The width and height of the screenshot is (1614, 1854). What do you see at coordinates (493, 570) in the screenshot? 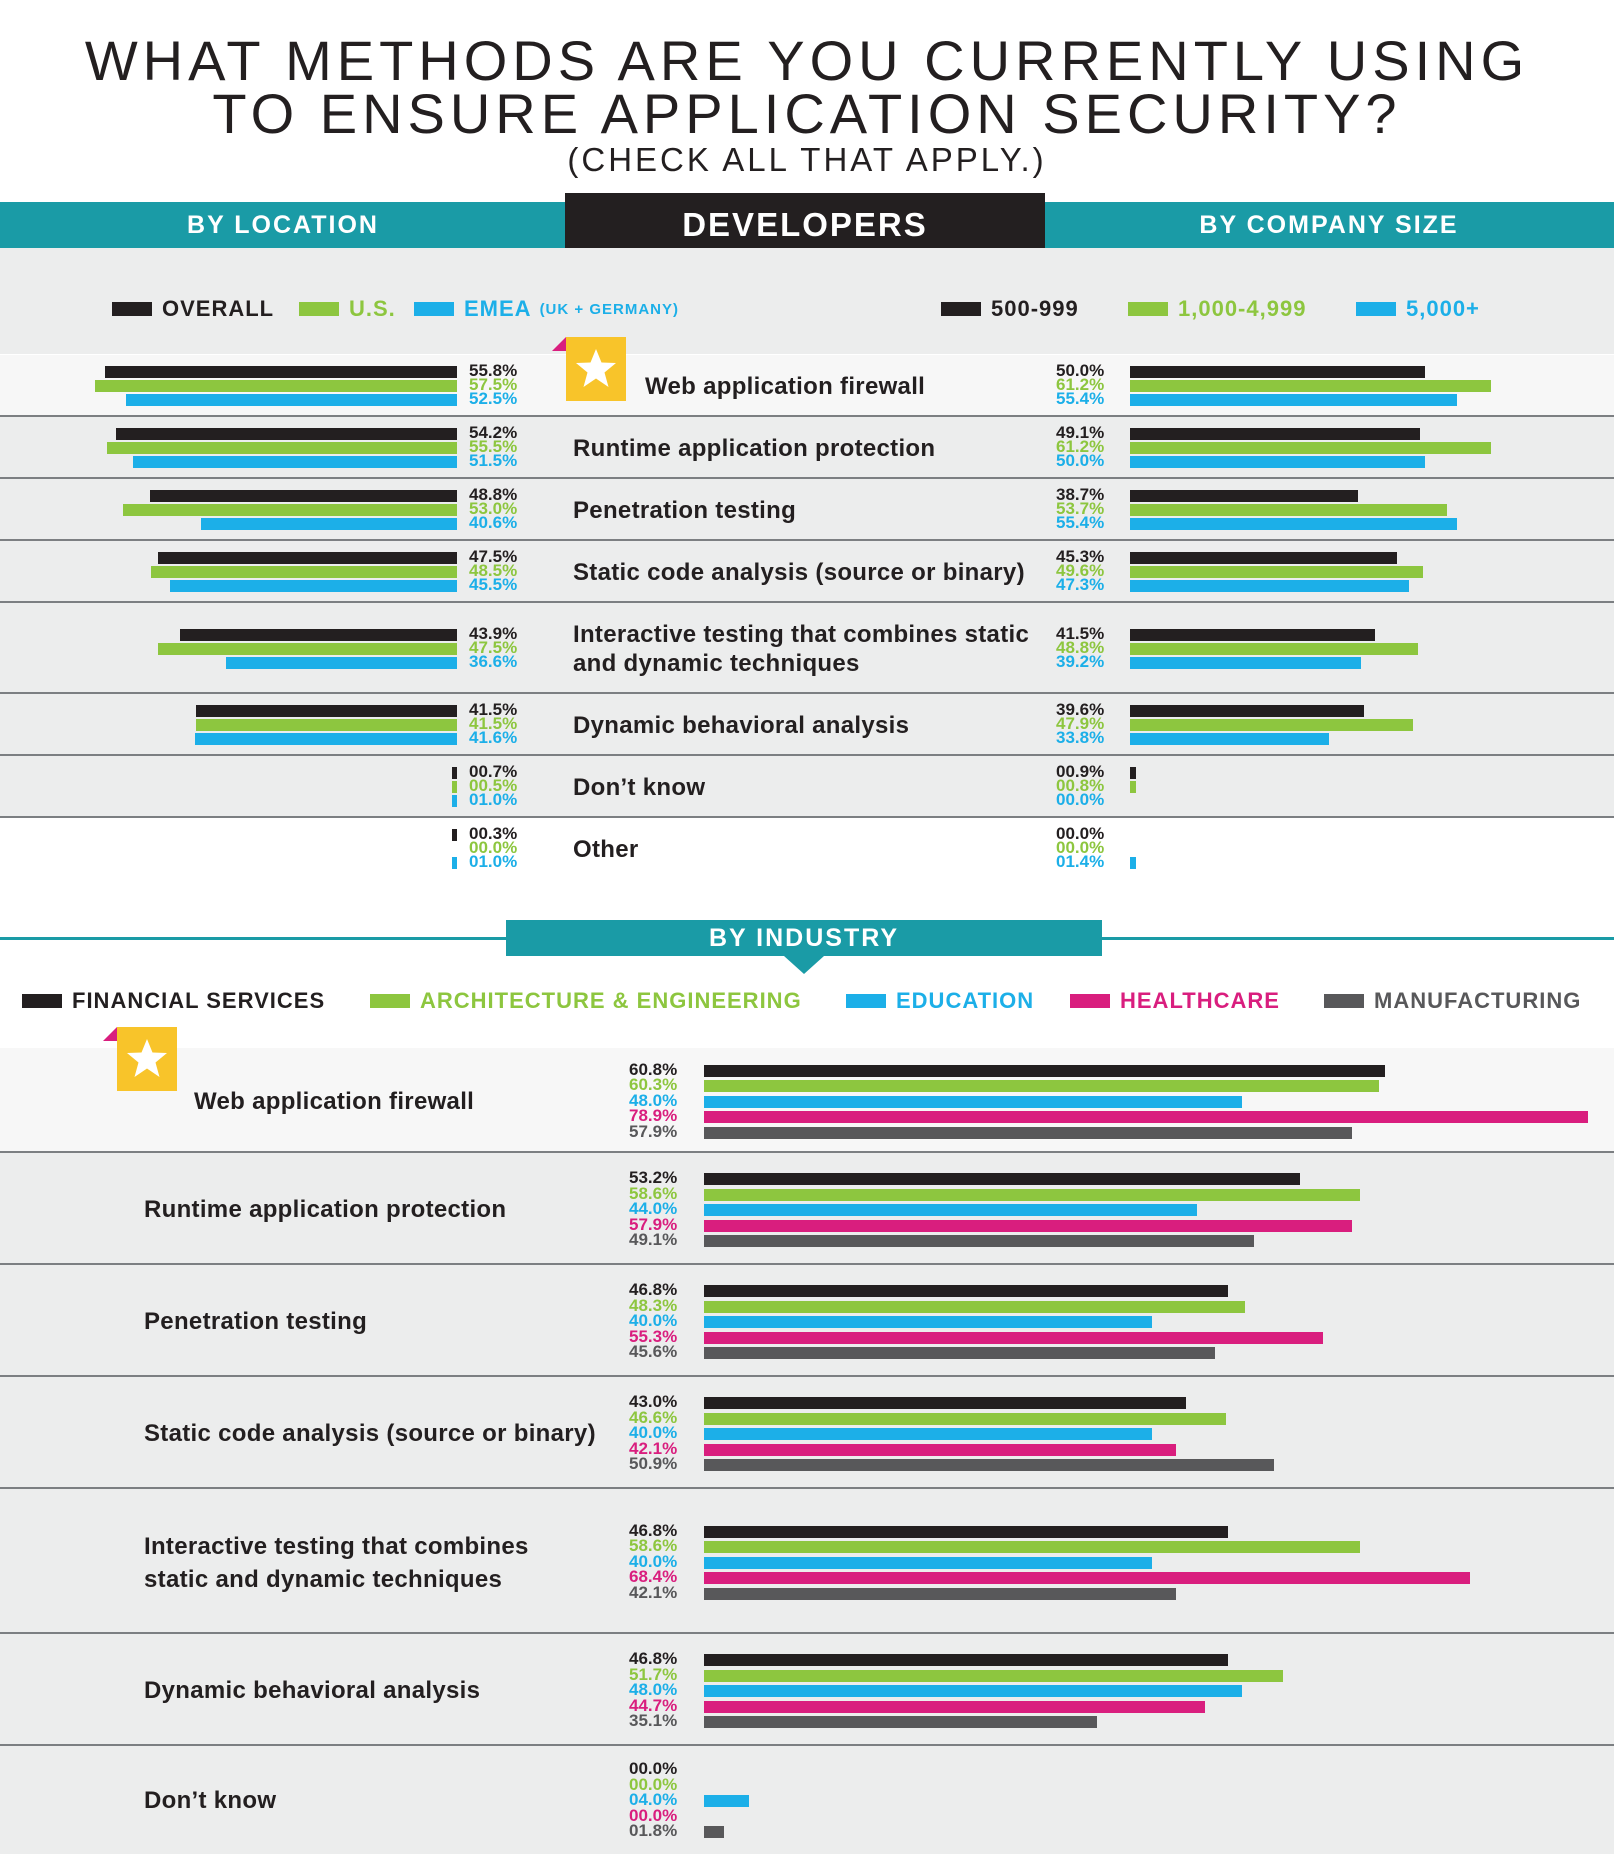
I see `data-label: 48.5%` at bounding box center [493, 570].